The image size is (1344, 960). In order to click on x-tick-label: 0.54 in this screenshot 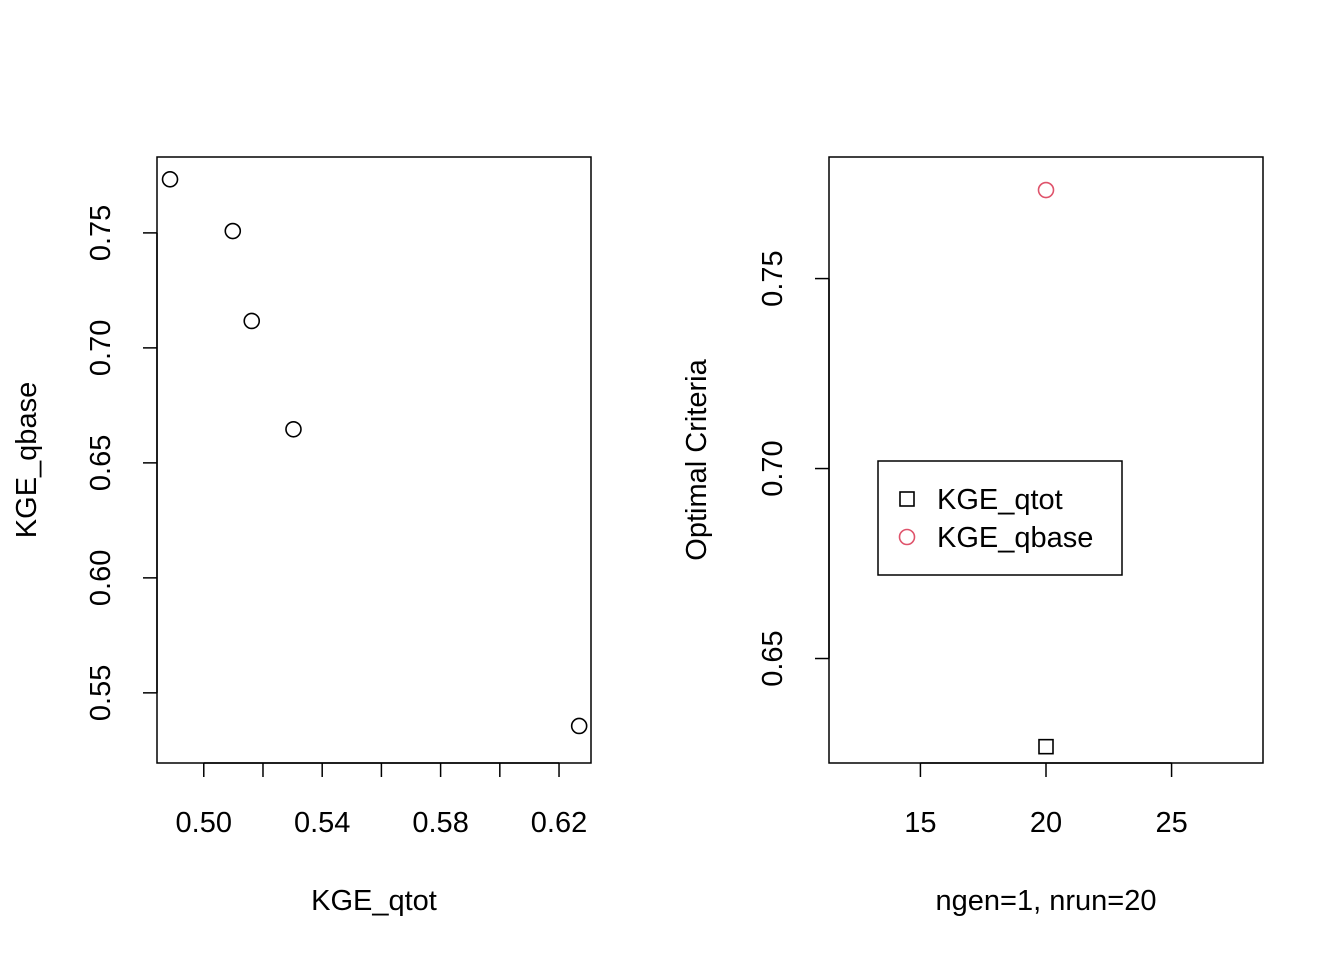, I will do `click(322, 823)`.